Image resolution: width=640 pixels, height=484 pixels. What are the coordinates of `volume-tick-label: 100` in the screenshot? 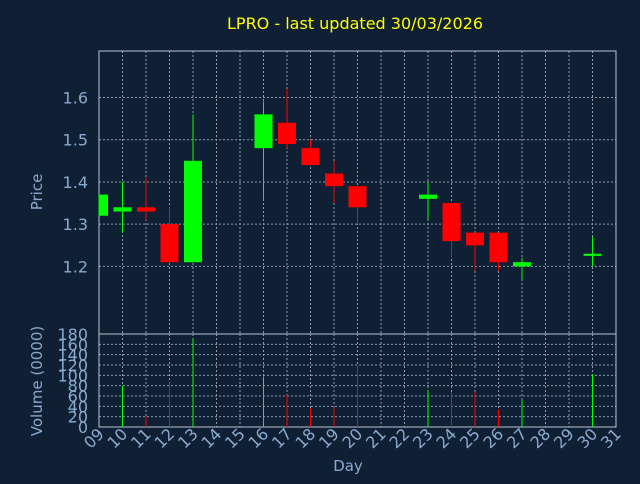 It's located at (72, 375).